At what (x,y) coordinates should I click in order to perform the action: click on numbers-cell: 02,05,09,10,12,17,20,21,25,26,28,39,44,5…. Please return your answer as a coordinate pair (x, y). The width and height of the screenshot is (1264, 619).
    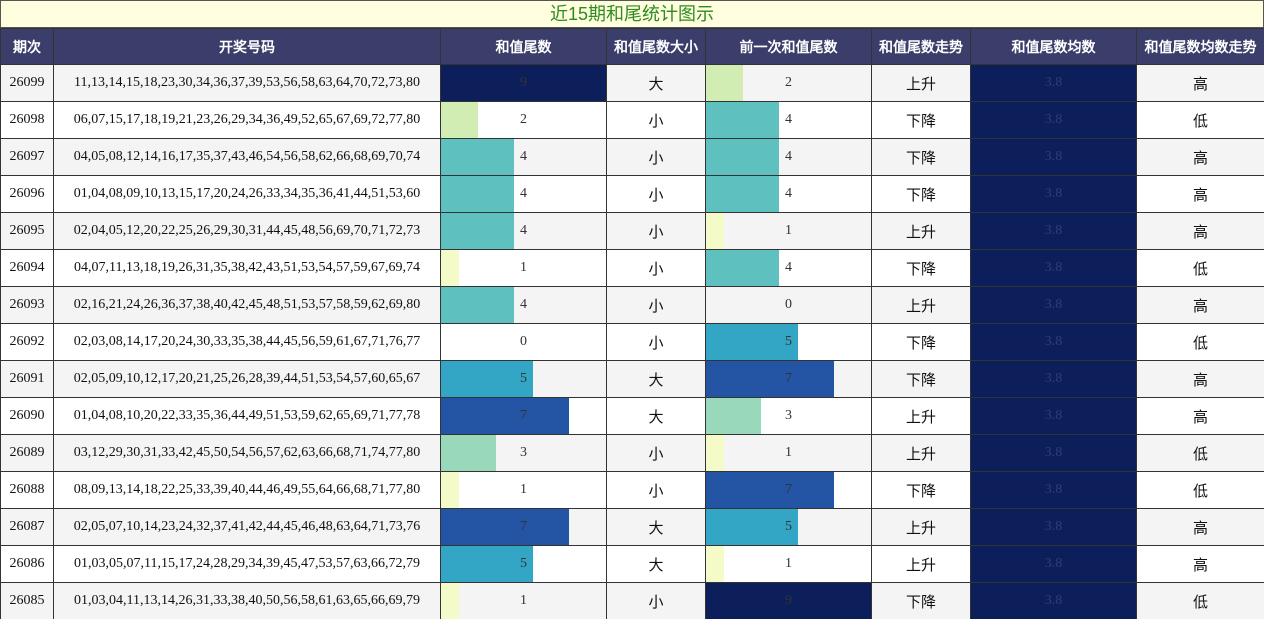
    Looking at the image, I should click on (247, 379).